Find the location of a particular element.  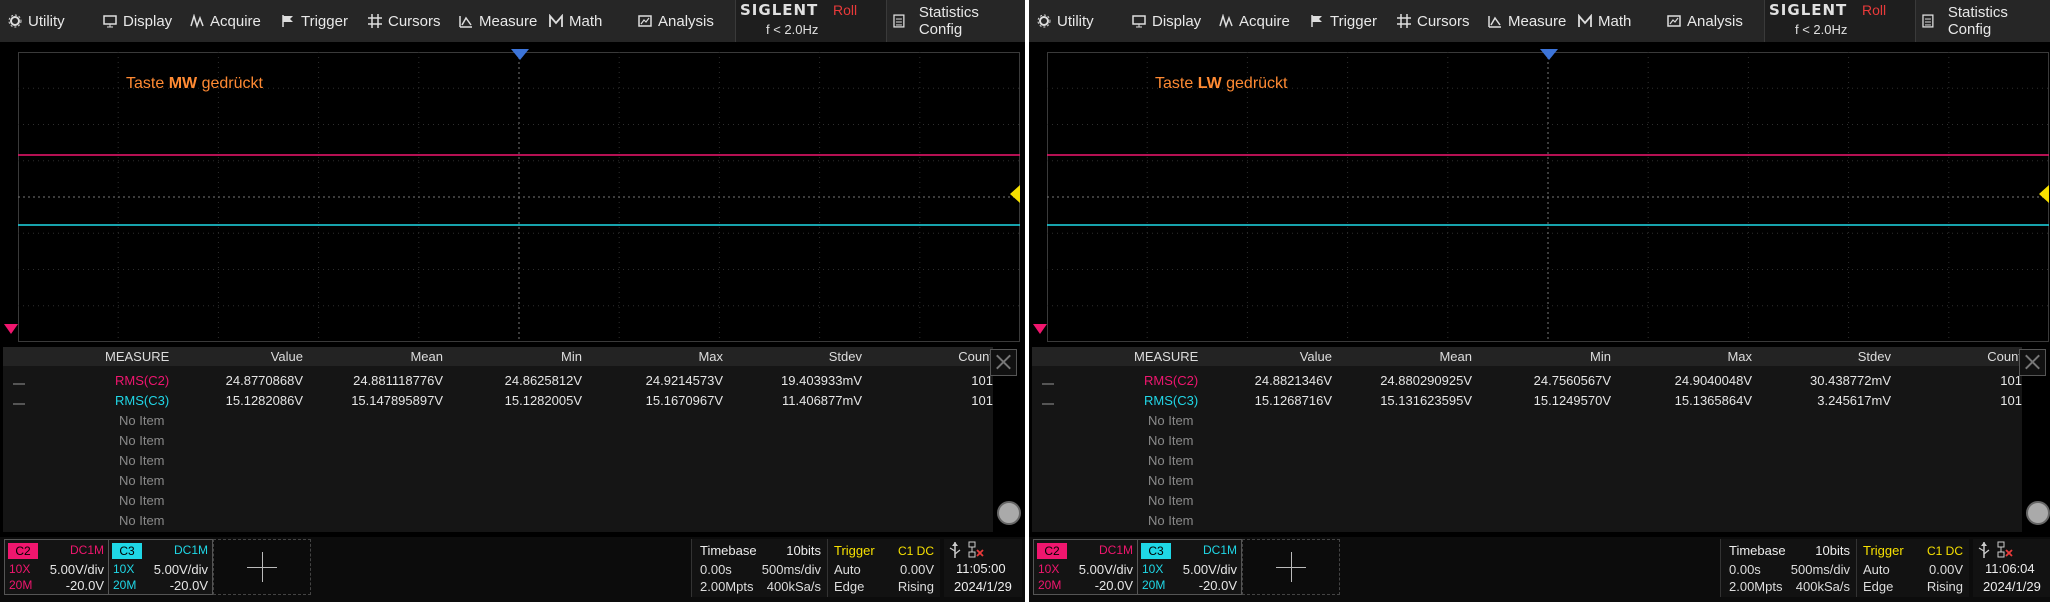

trigger-mode: Auto is located at coordinates (847, 569).